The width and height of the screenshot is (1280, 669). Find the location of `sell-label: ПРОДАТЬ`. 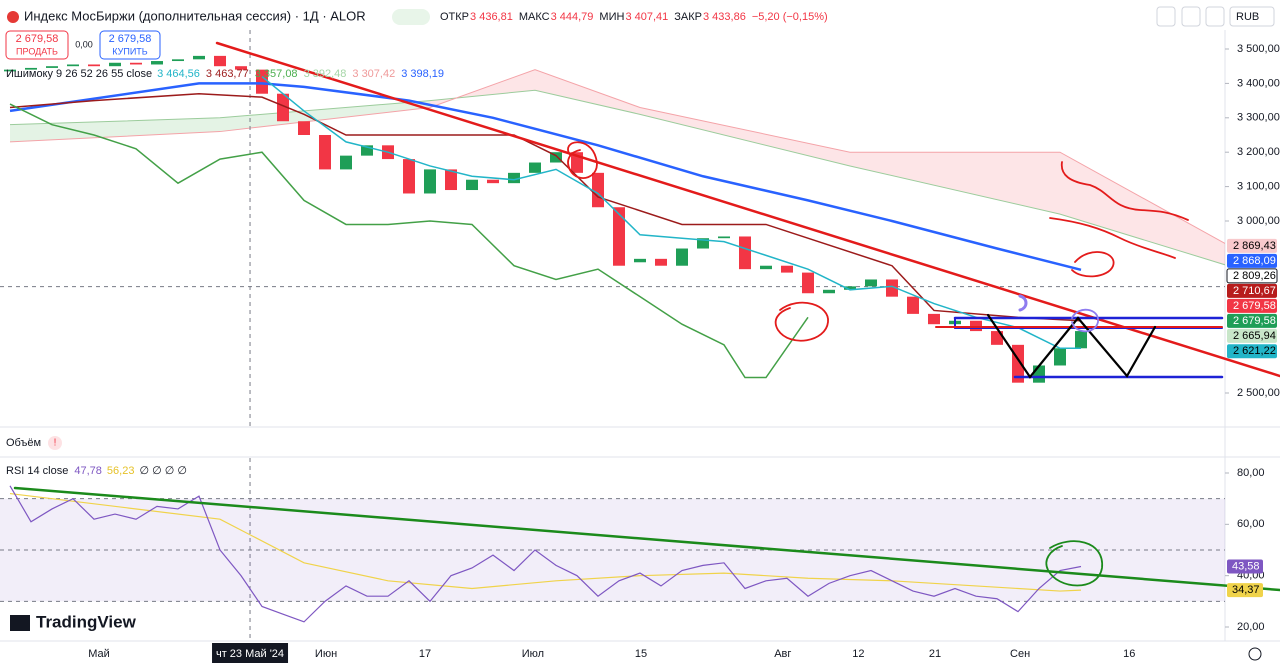

sell-label: ПРОДАТЬ is located at coordinates (37, 51).